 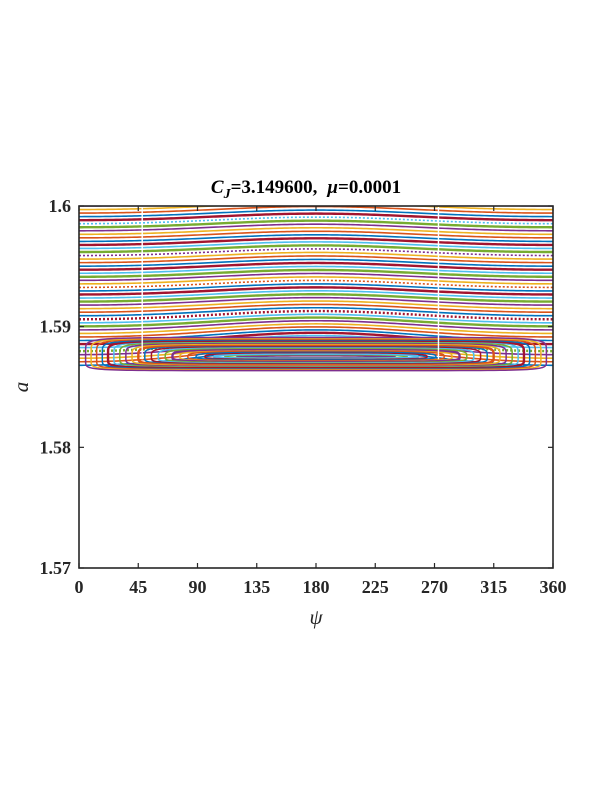 What do you see at coordinates (56, 327) in the screenshot?
I see `y-tick-label: 1.59` at bounding box center [56, 327].